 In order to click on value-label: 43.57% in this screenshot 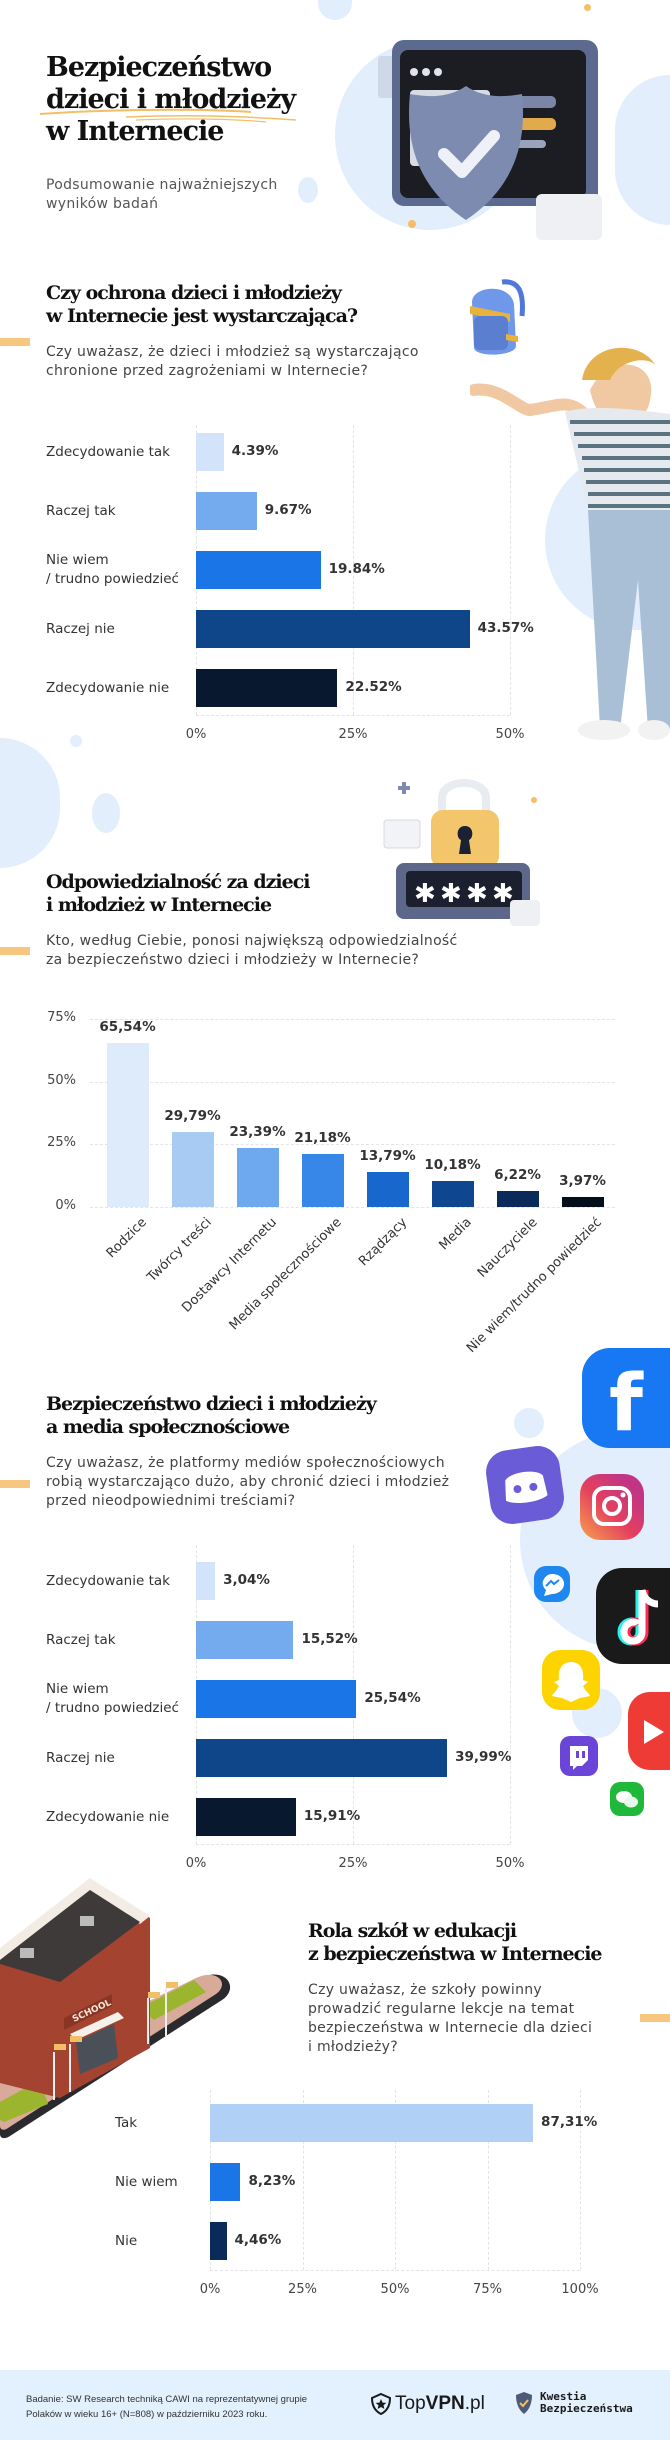, I will do `click(505, 628)`.